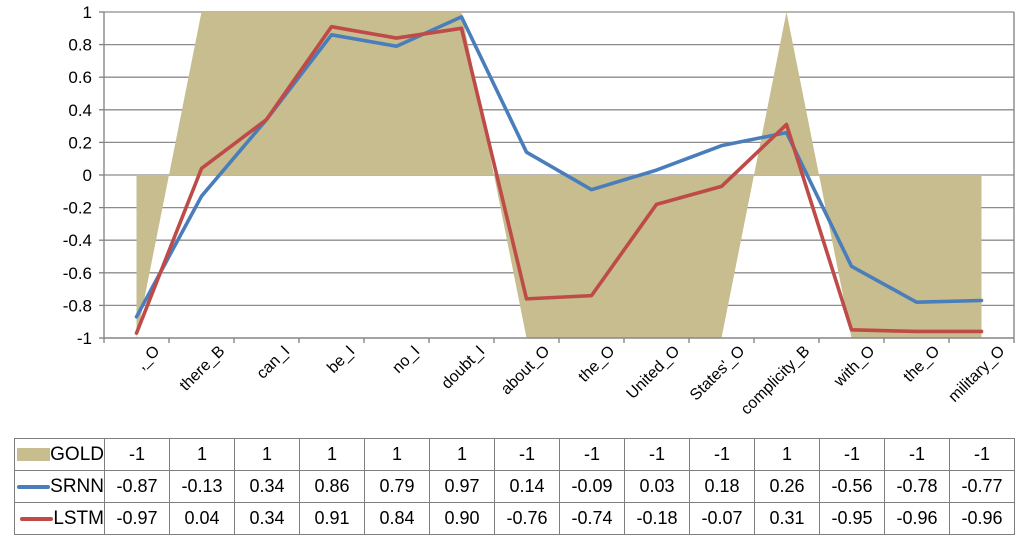  Describe the element at coordinates (462, 518) in the screenshot. I see `value-cell: 0.90` at that location.